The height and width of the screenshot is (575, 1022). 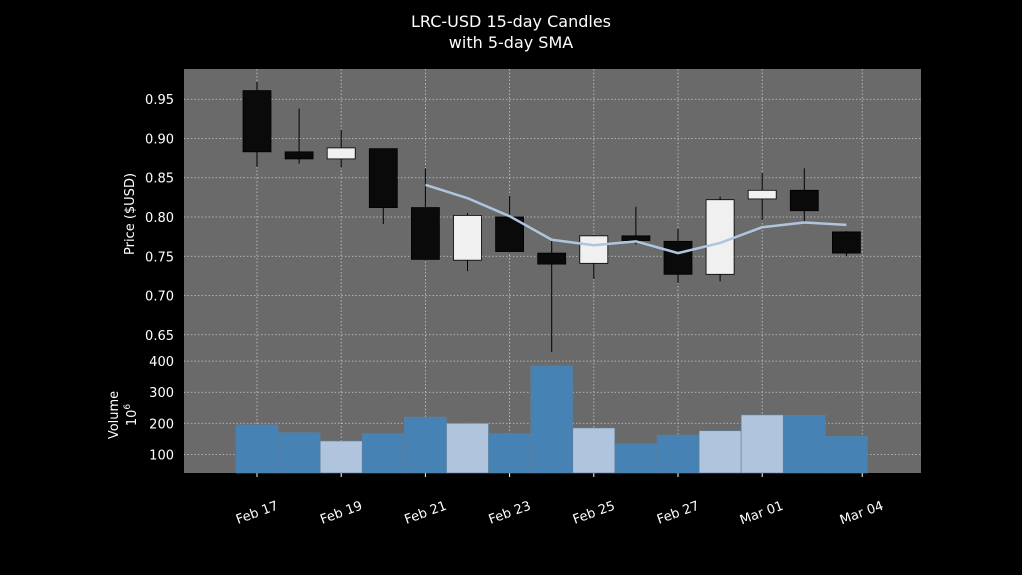 I want to click on price-tick-label: 0.65, so click(x=159, y=336).